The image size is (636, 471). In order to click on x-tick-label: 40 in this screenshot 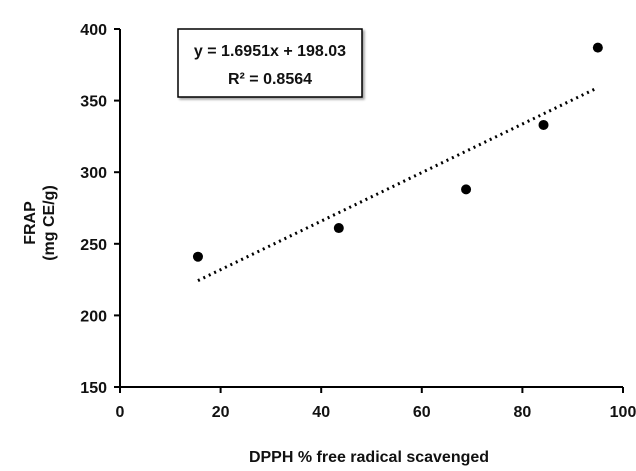, I will do `click(321, 412)`.